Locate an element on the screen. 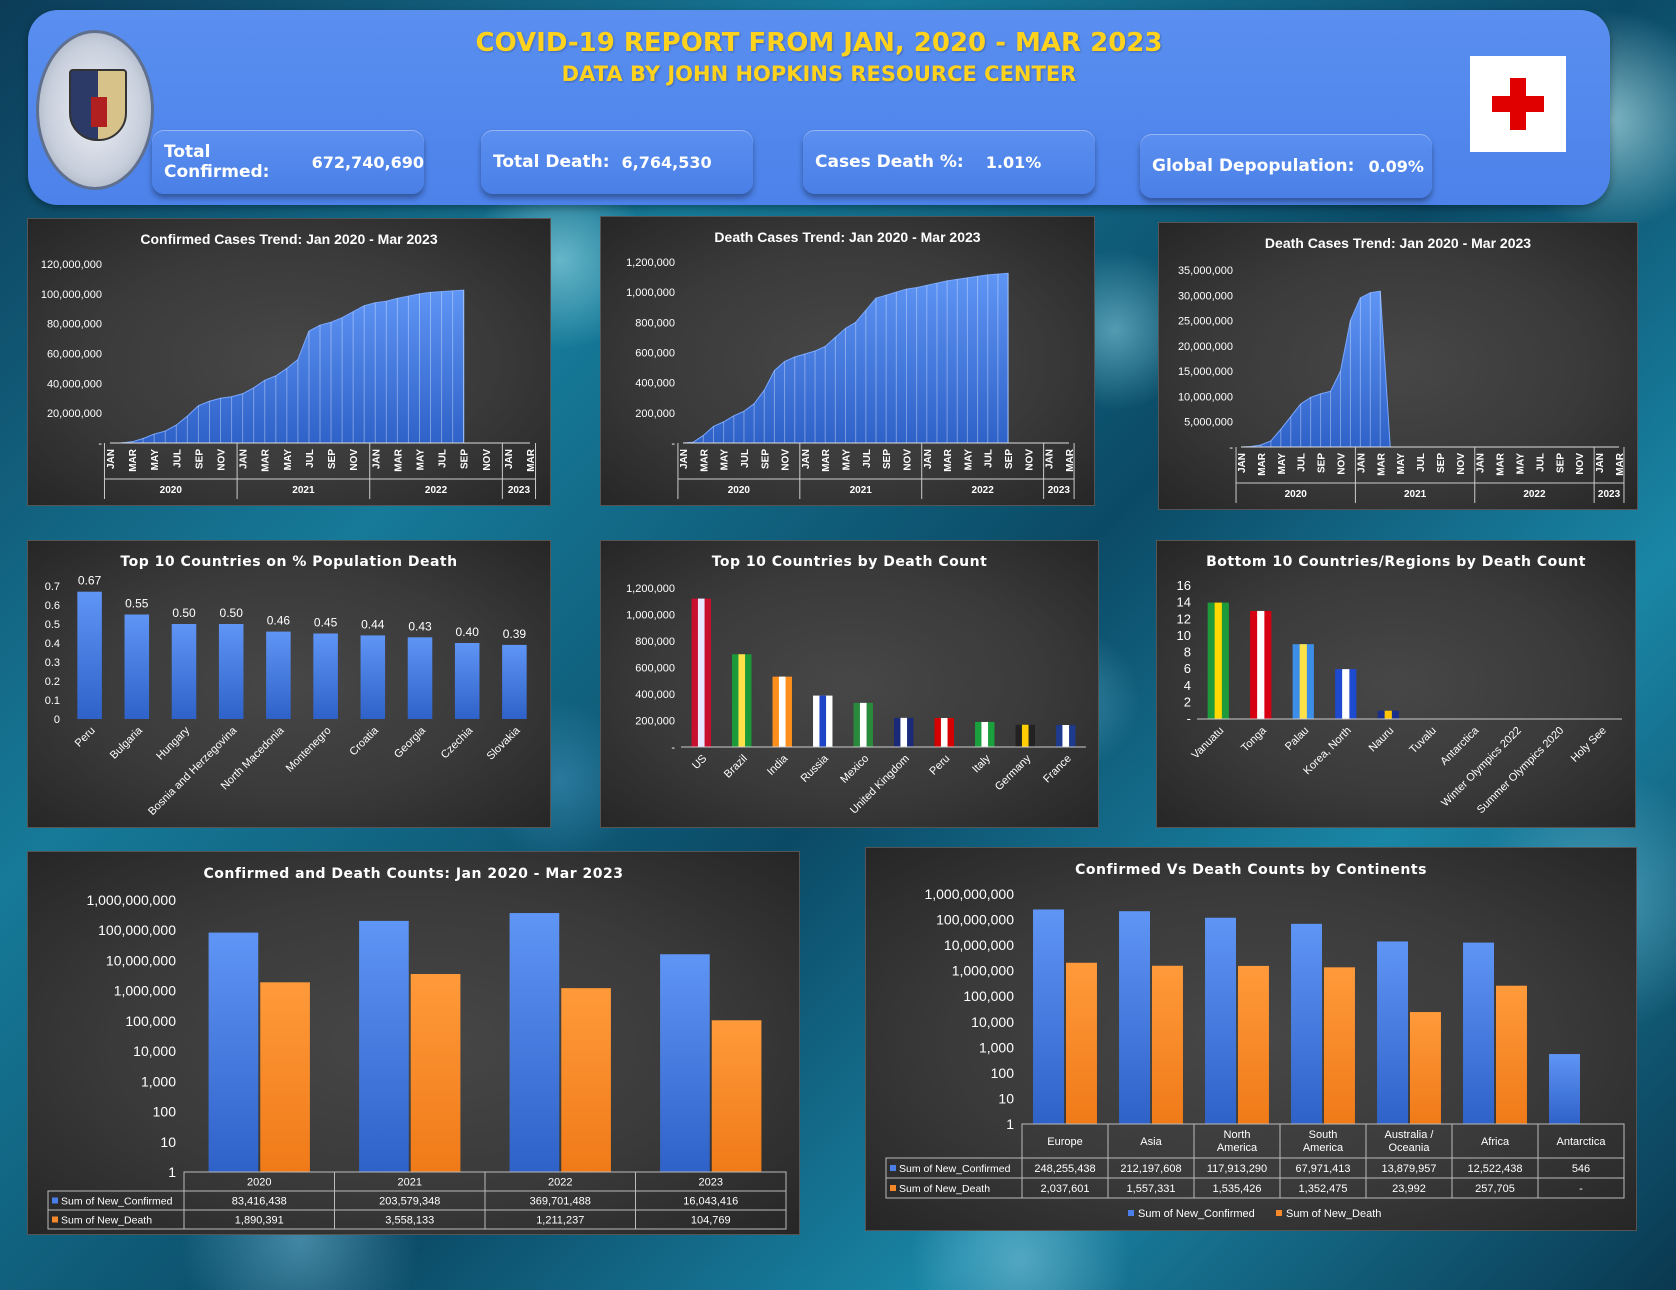 The width and height of the screenshot is (1676, 1290). chart-title: Confirmed Vs Death Counts by Continents is located at coordinates (1251, 870).